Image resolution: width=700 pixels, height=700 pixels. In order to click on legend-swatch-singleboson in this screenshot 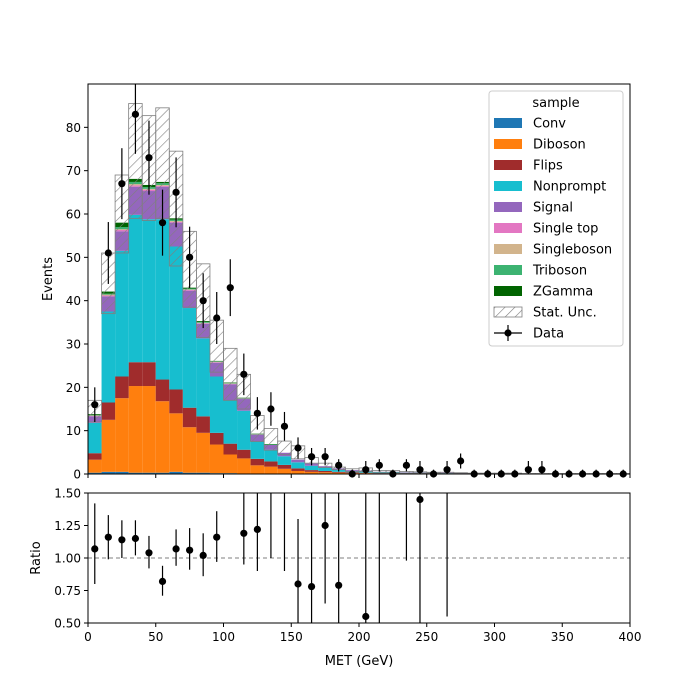, I will do `click(508, 249)`.